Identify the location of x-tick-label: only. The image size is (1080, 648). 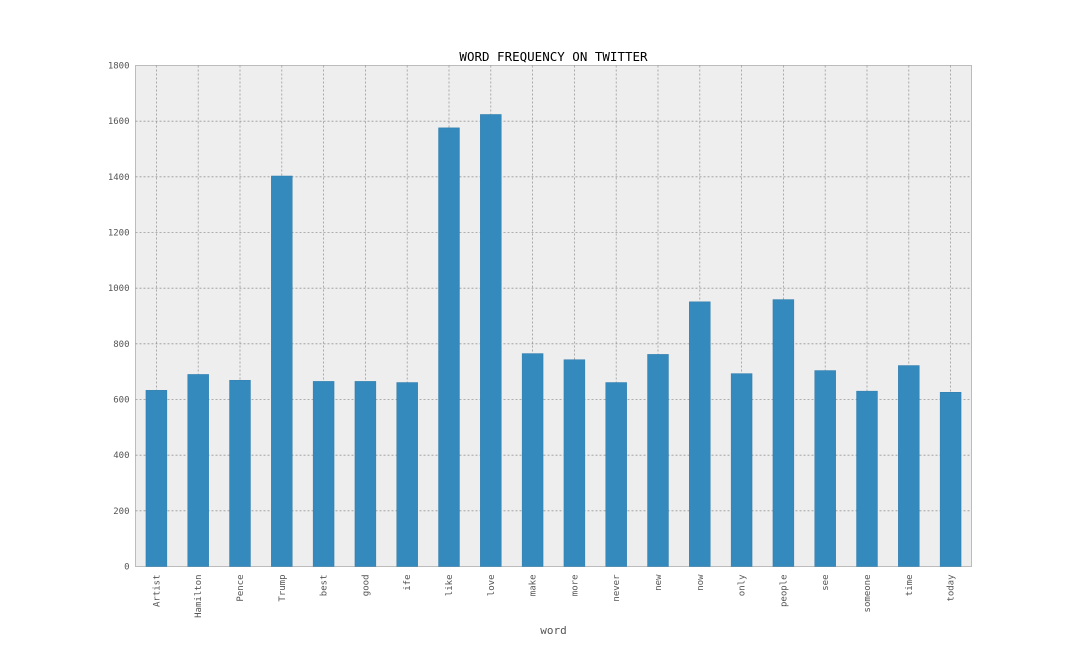
(743, 585).